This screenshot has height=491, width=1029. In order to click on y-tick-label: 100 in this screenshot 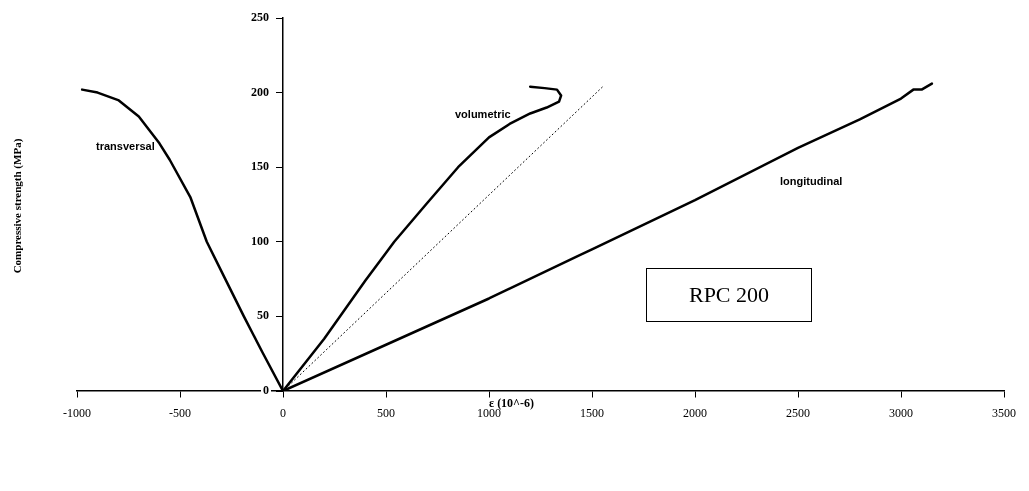, I will do `click(260, 240)`.